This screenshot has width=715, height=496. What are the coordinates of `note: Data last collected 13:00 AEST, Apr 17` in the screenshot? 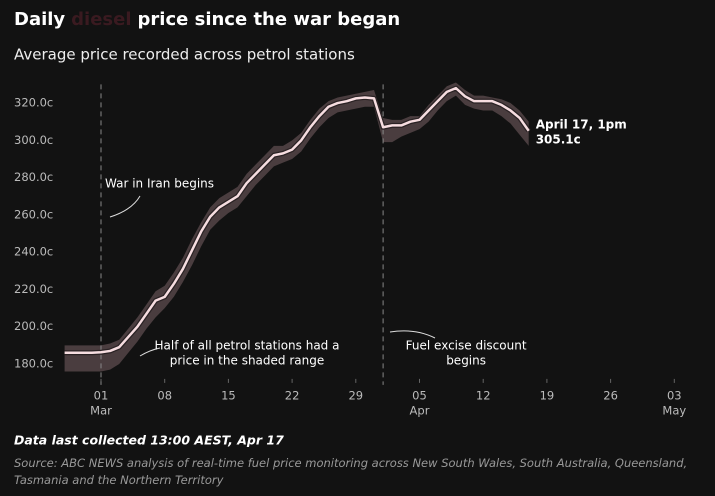 It's located at (149, 440).